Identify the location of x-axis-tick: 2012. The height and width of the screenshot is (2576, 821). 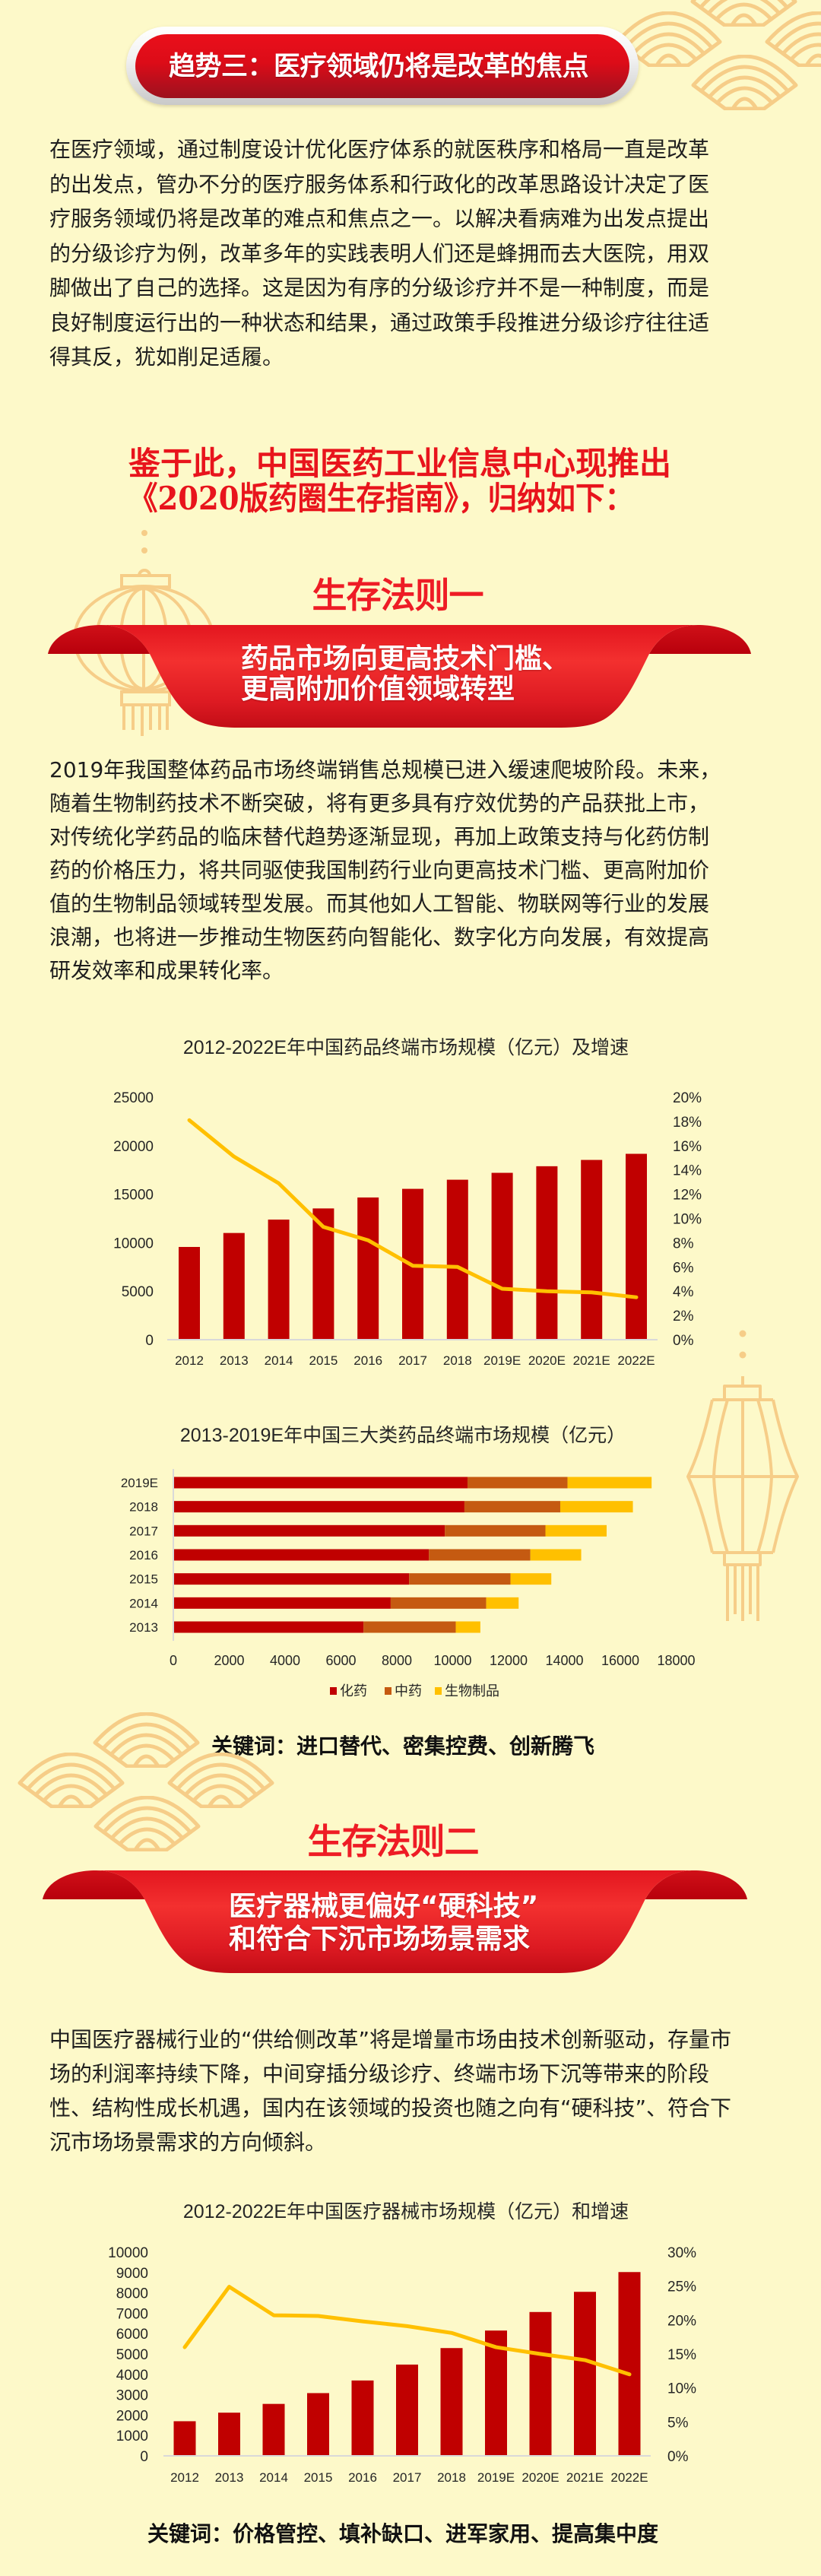
(185, 2478).